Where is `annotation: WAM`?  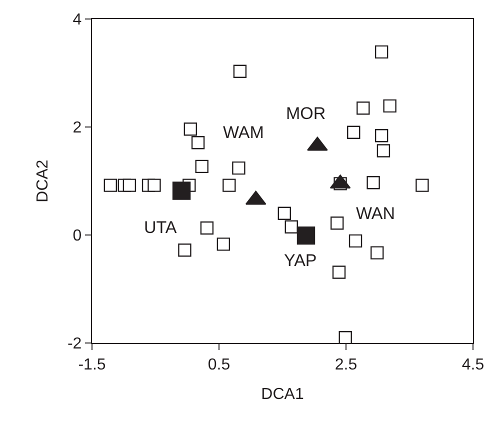 annotation: WAM is located at coordinates (243, 132).